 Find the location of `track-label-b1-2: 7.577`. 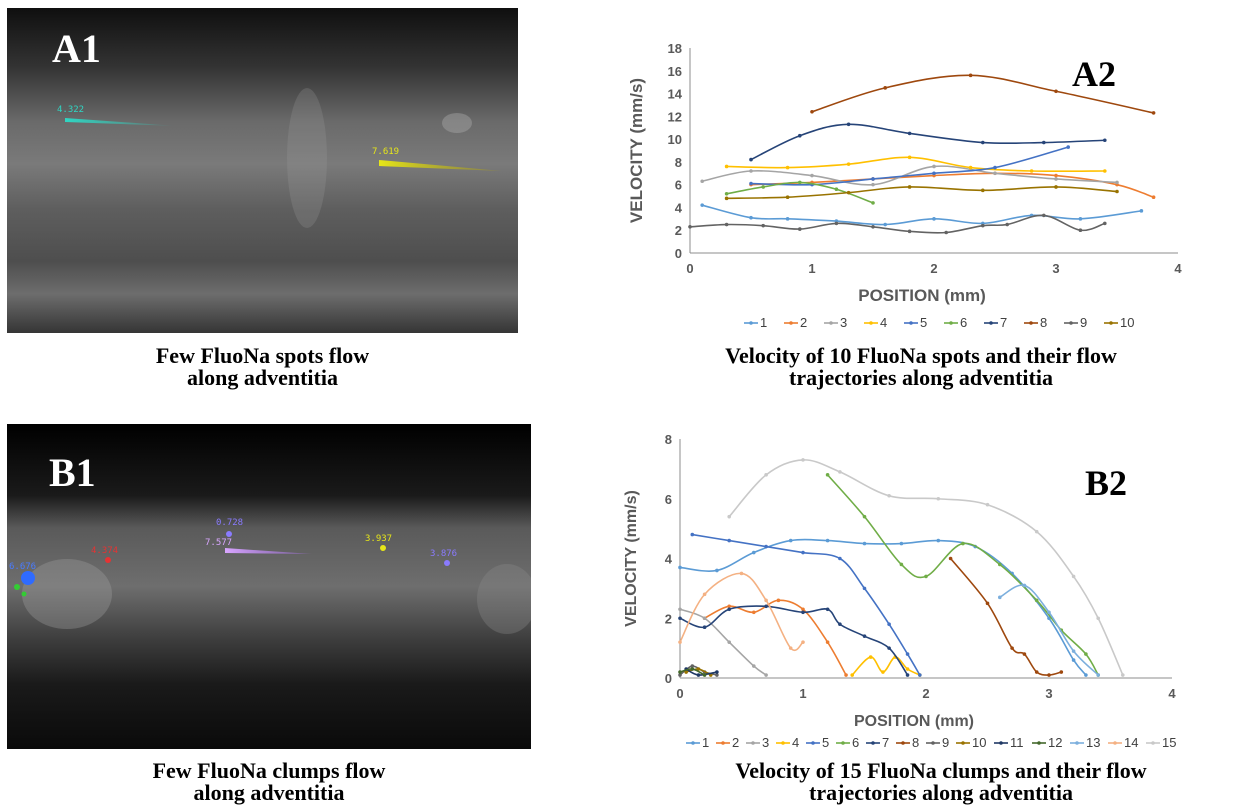

track-label-b1-2: 7.577 is located at coordinates (218, 543).